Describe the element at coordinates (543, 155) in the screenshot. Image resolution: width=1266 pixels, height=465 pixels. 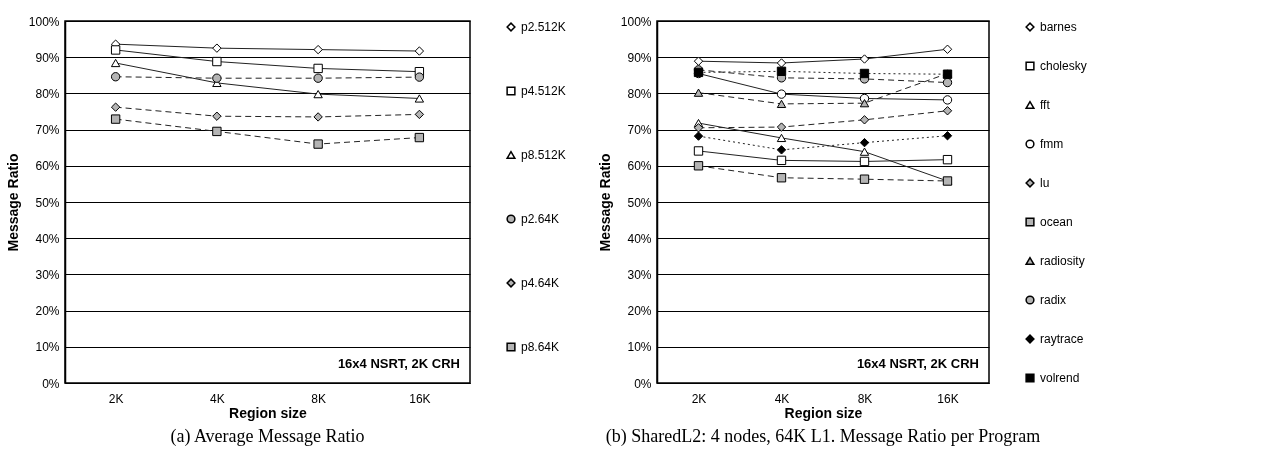
I see `legend-label: p8.512K` at that location.